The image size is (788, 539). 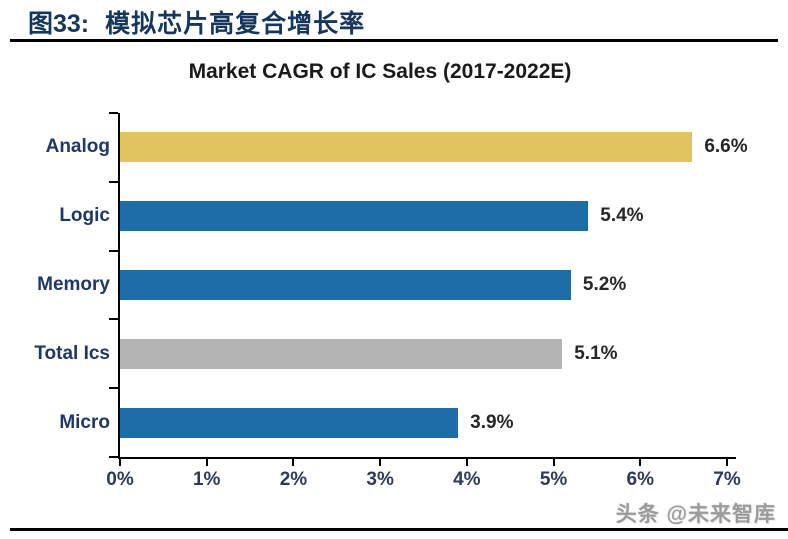 What do you see at coordinates (427, 458) in the screenshot?
I see `x-axis` at bounding box center [427, 458].